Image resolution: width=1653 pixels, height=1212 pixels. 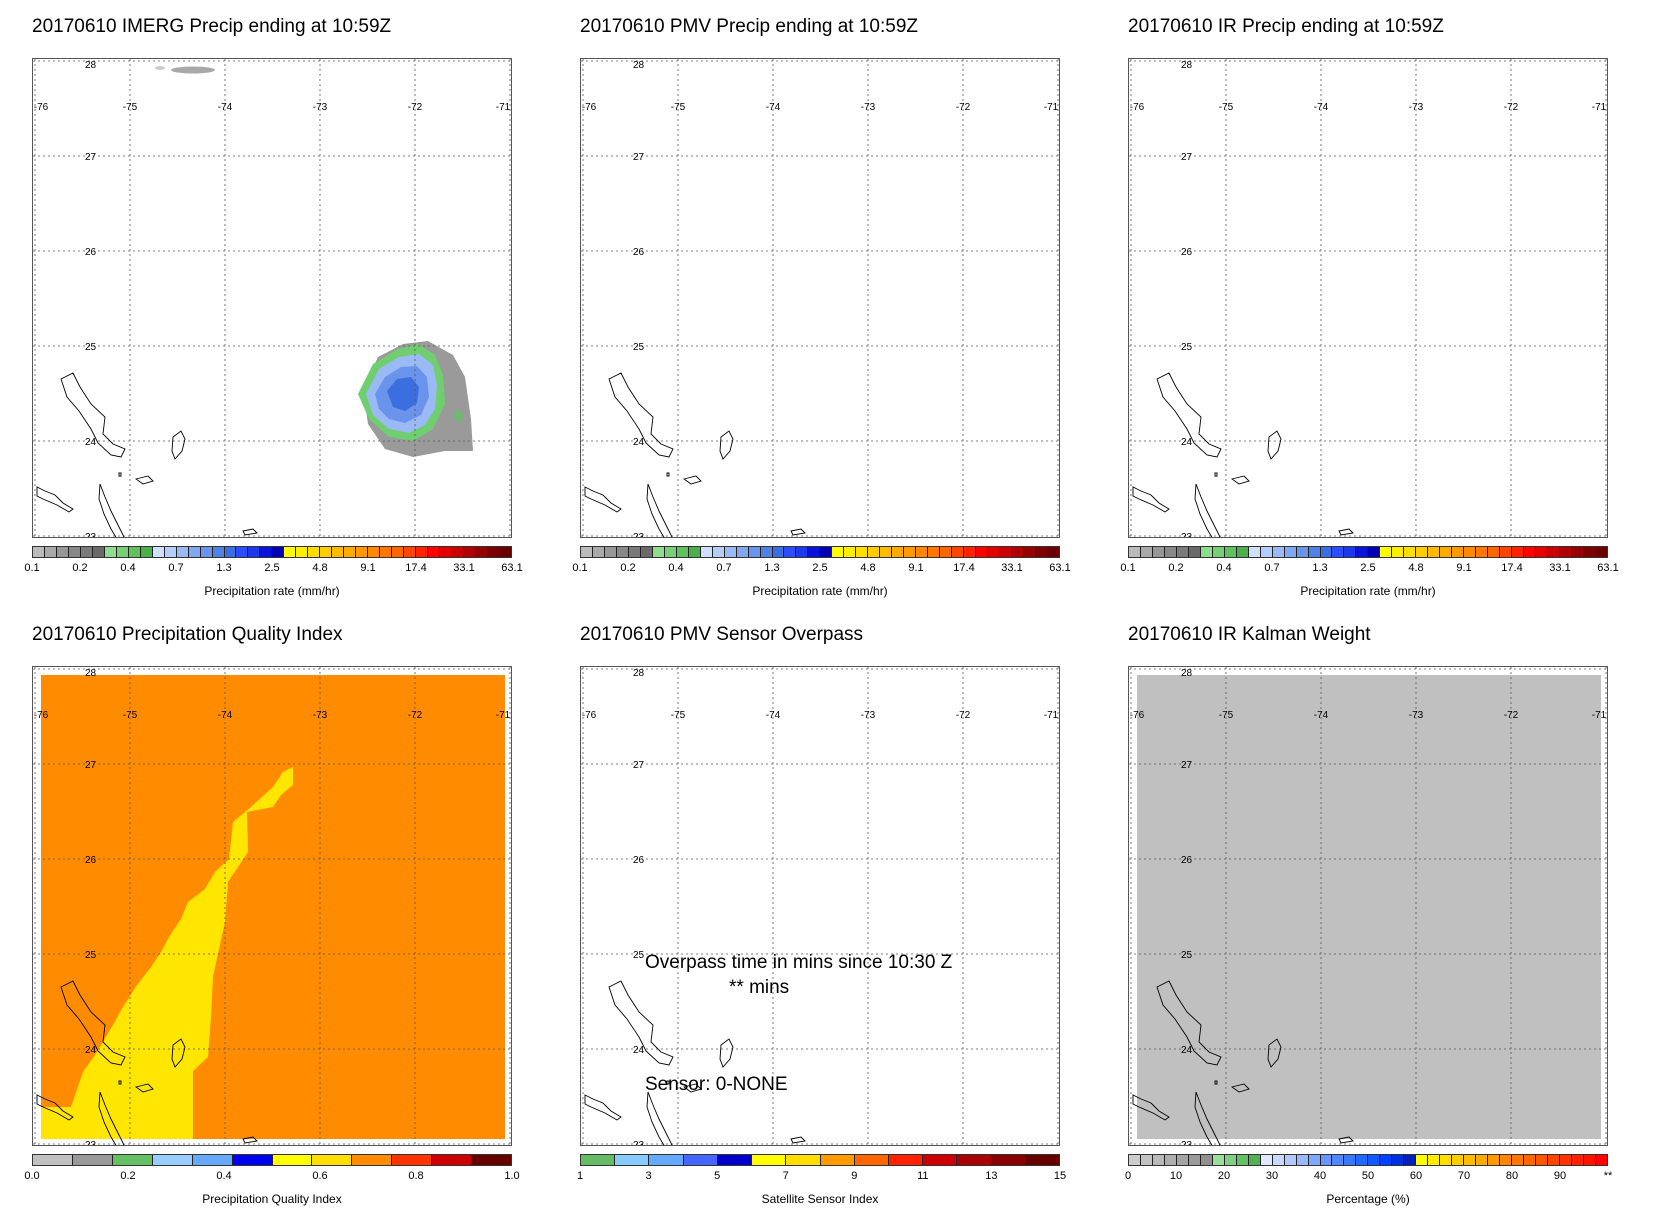 I want to click on colorbar-tick-label: 63.1, so click(x=1608, y=568).